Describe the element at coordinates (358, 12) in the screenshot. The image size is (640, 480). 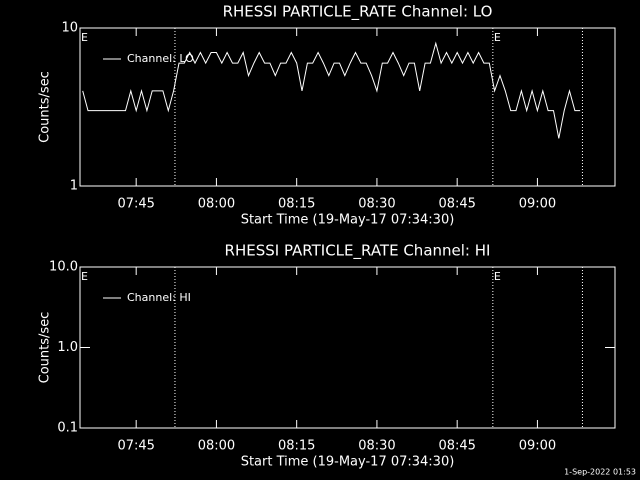
I see `chart-title: RHESSI PARTICLE_RATE Channel: LO` at that location.